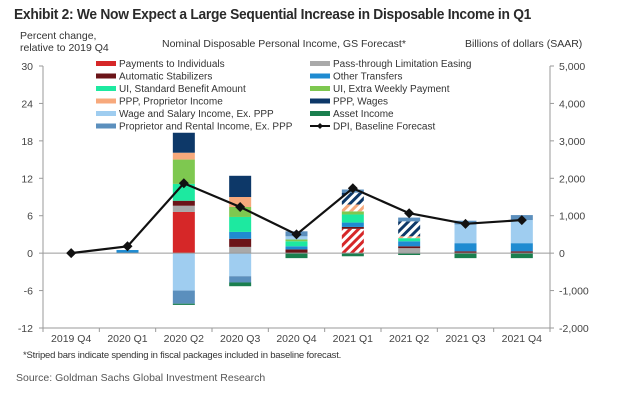  I want to click on x-tick-label: 2020 Q1, so click(127, 339).